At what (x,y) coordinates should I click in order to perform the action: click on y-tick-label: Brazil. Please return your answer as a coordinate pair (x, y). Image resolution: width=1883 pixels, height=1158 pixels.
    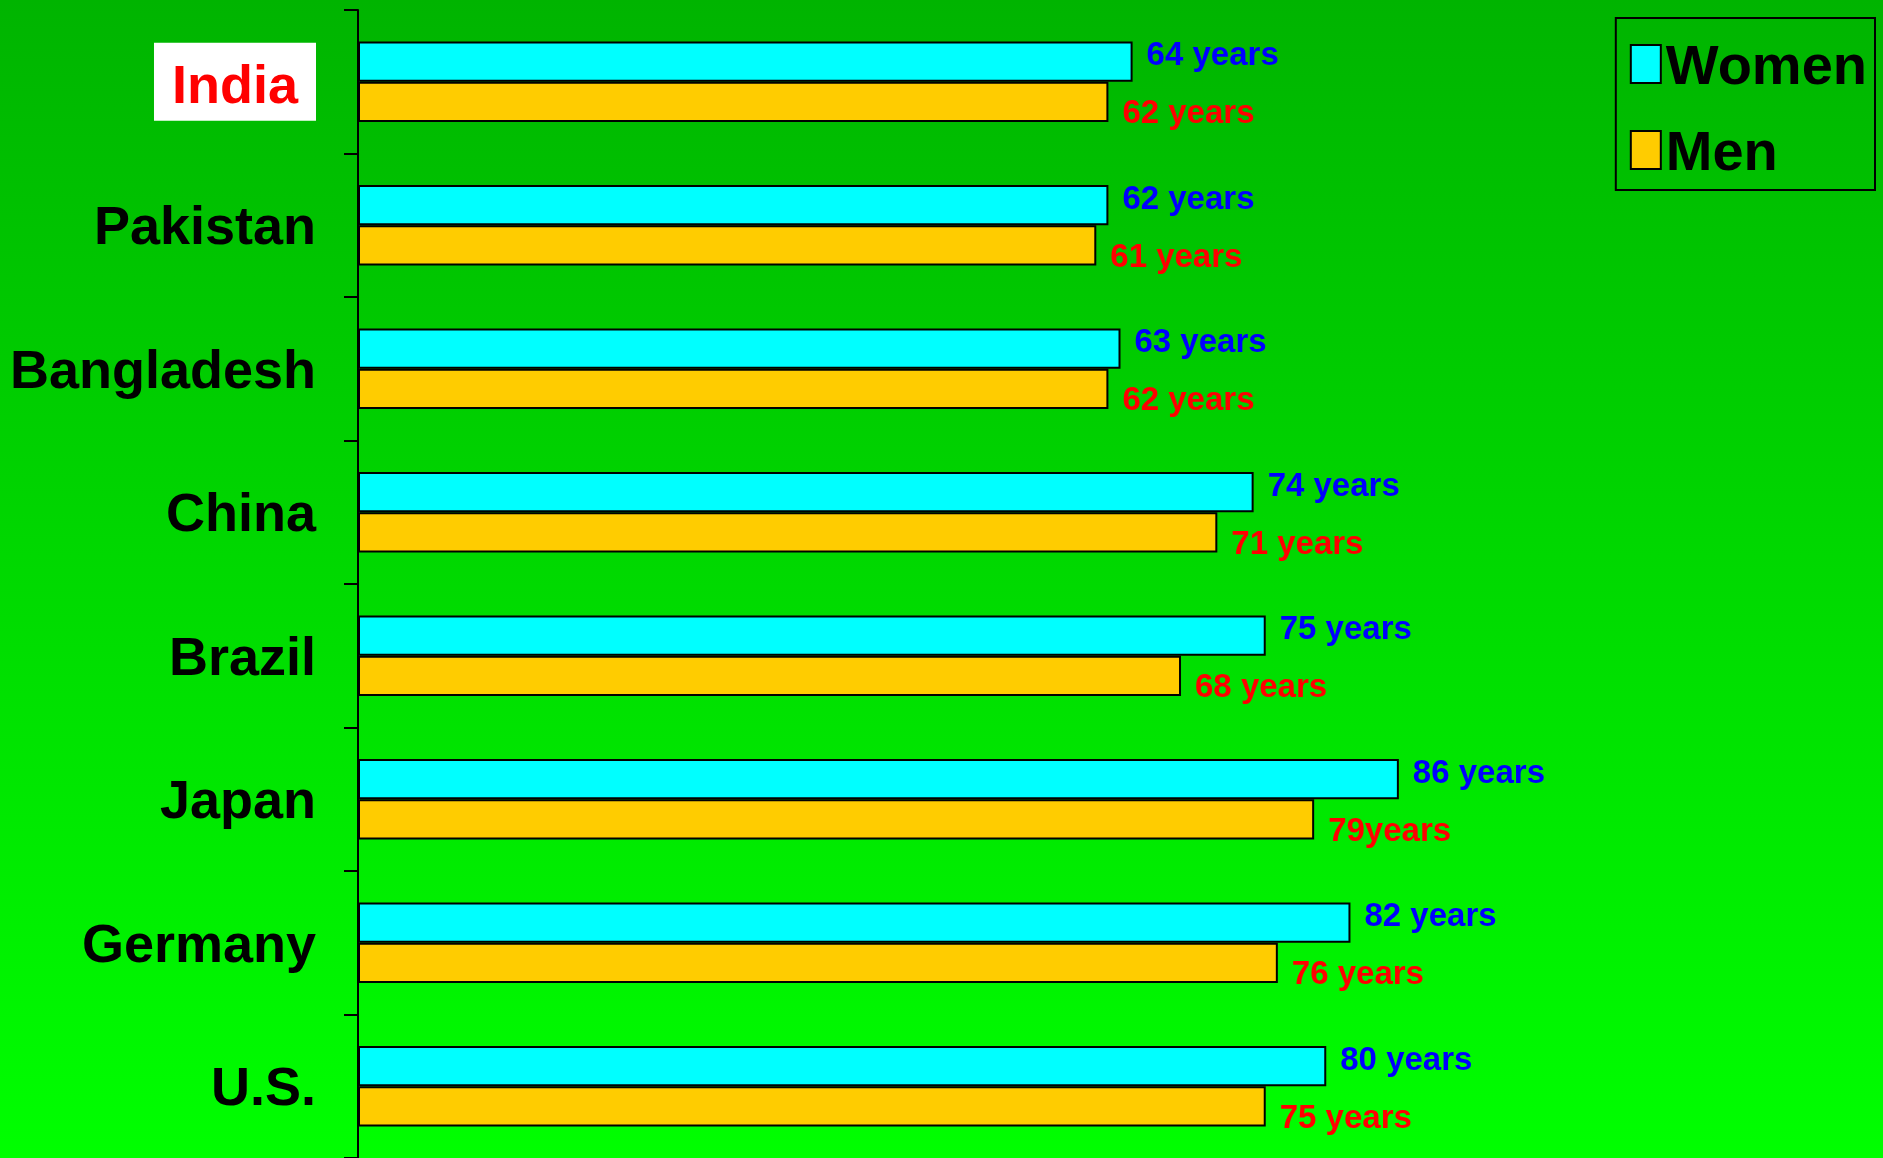
    Looking at the image, I should click on (242, 655).